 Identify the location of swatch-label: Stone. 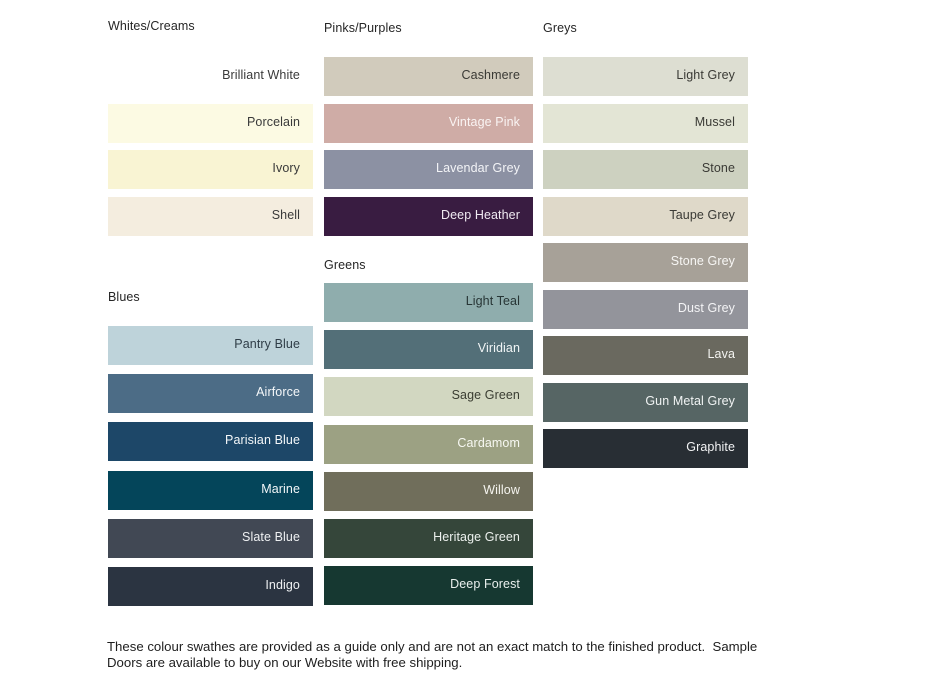
(718, 167).